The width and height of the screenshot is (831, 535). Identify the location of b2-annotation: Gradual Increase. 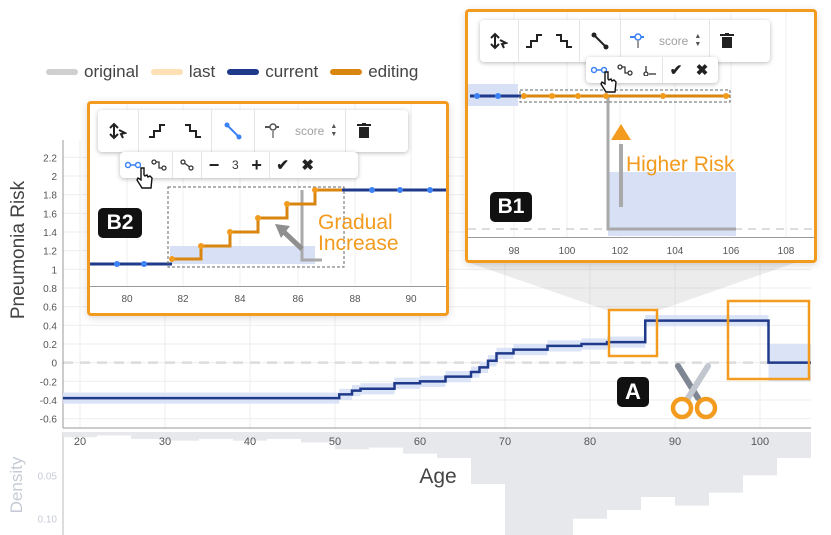
(358, 233).